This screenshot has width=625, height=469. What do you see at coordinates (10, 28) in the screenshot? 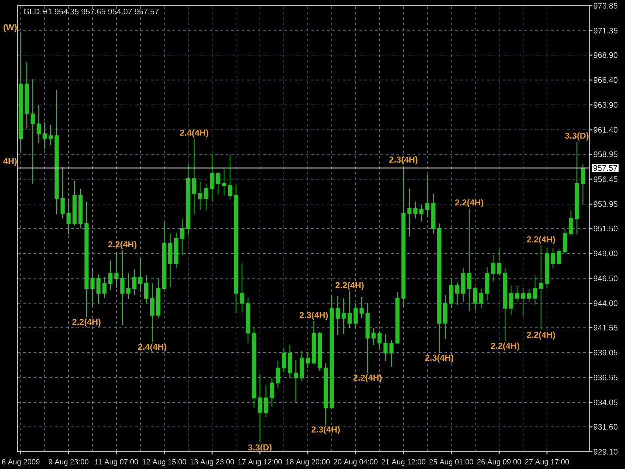
I see `text: (W)` at bounding box center [10, 28].